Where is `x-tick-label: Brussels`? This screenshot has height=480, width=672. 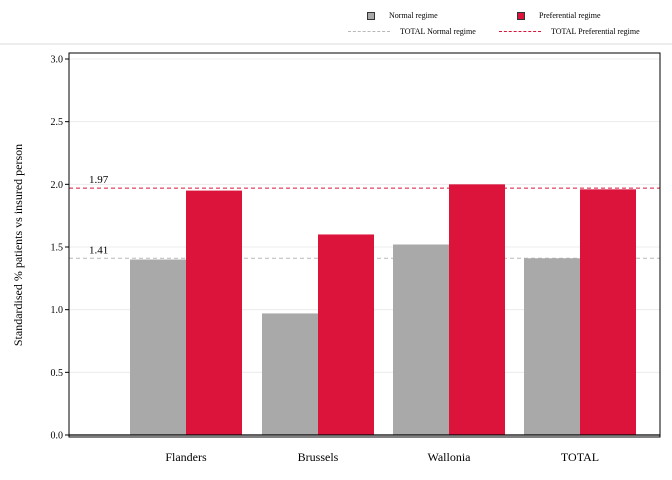 x-tick-label: Brussels is located at coordinates (318, 457).